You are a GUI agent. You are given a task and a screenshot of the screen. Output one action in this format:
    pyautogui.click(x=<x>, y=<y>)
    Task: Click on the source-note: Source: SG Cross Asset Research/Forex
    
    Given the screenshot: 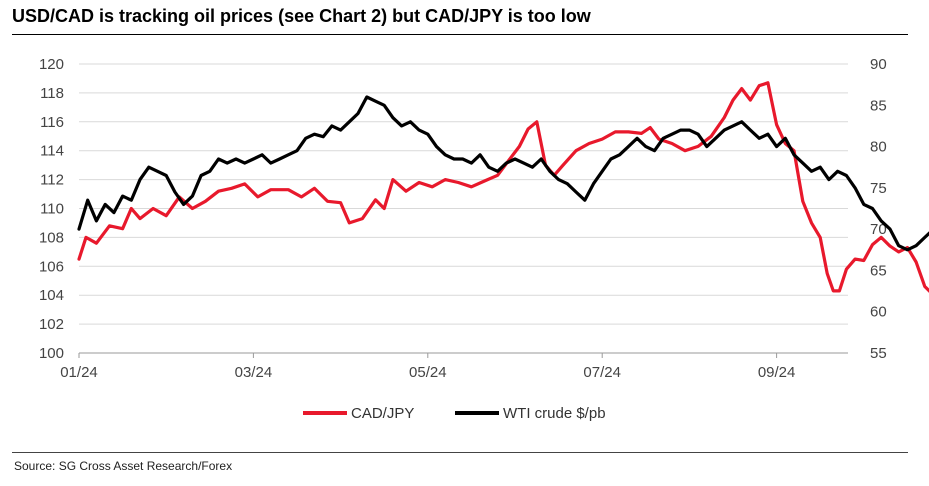 What is the action you would take?
    pyautogui.click(x=123, y=466)
    